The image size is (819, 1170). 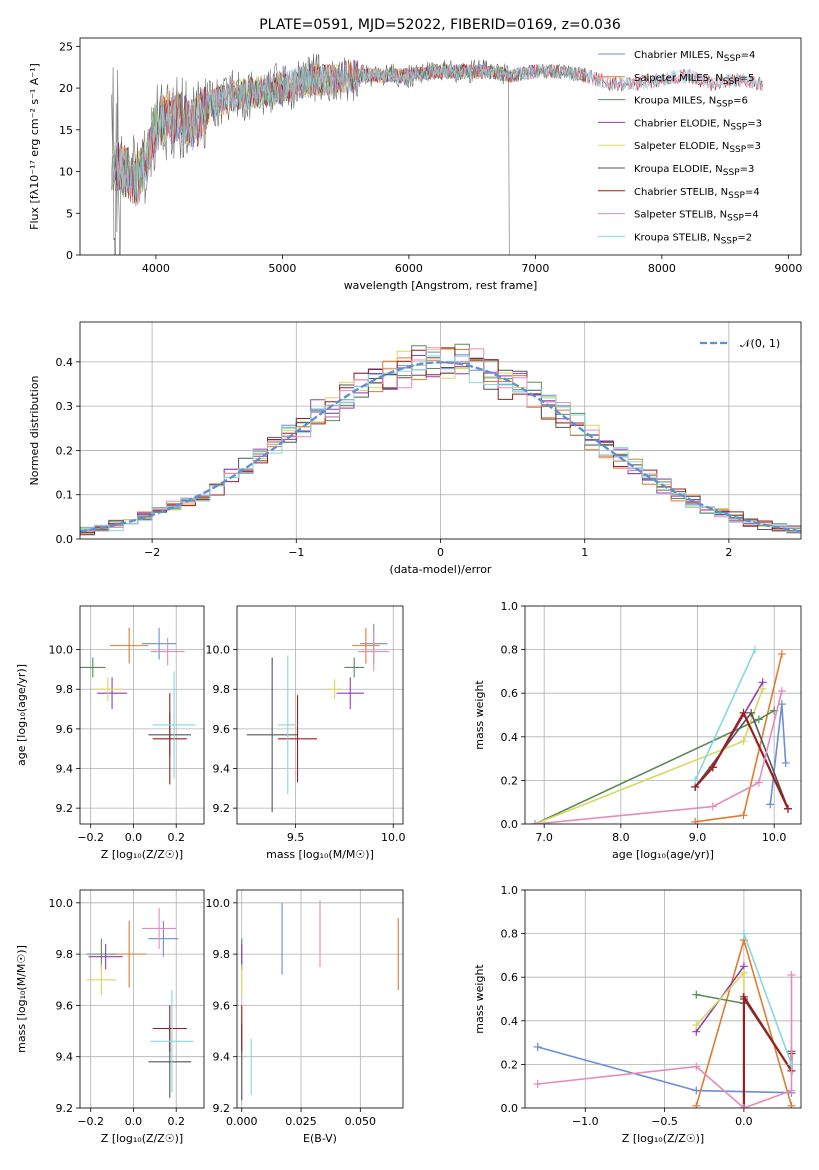 What do you see at coordinates (744, 1121) in the screenshot?
I see `x-tick-label: 0.0` at bounding box center [744, 1121].